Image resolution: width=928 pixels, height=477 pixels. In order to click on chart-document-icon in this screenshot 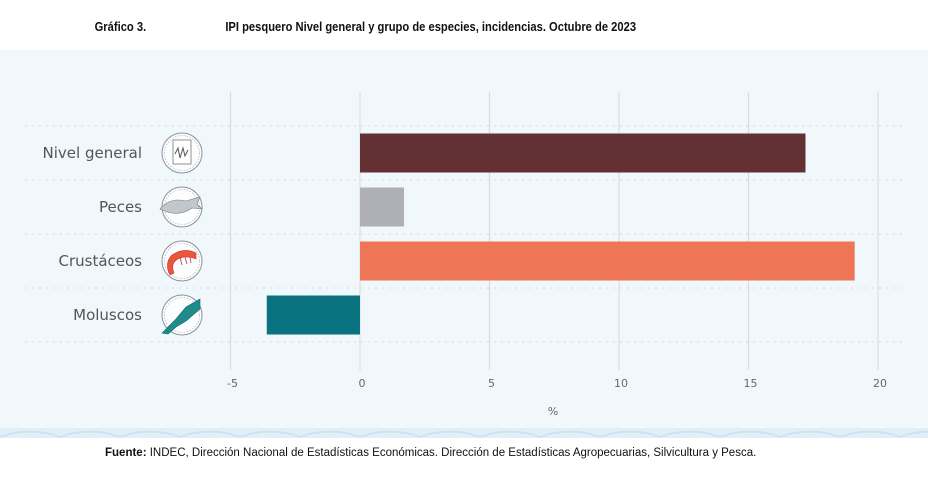, I will do `click(182, 153)`.